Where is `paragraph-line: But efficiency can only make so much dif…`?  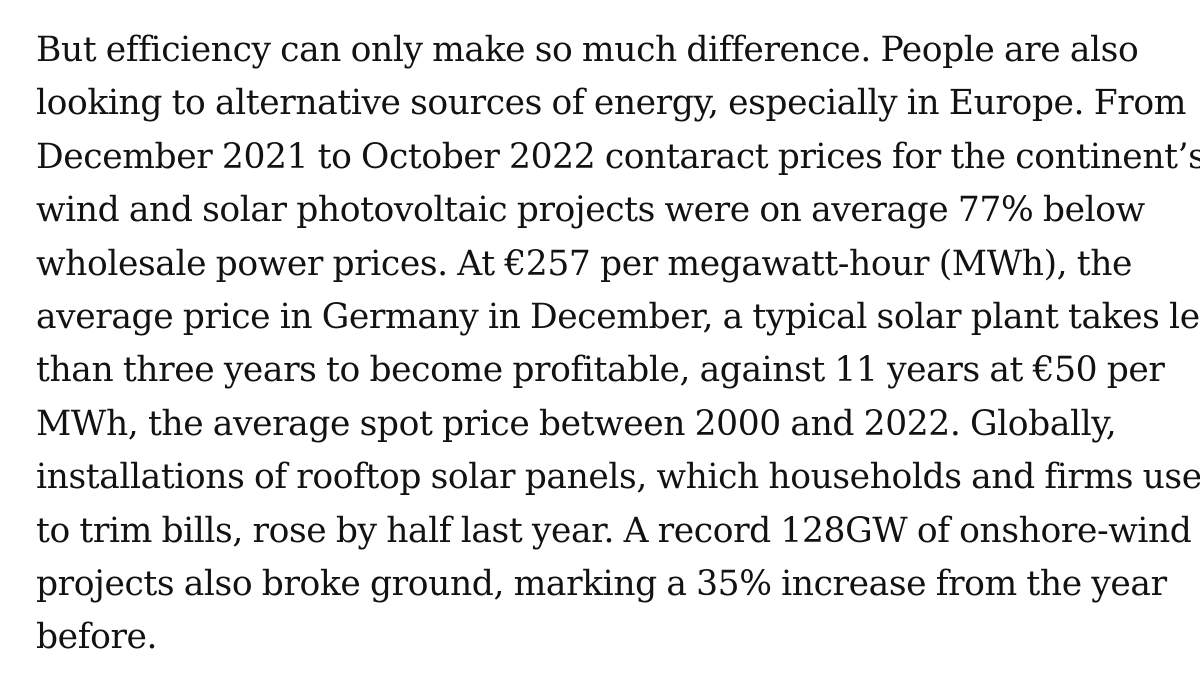 paragraph-line: But efficiency can only make so much dif… is located at coordinates (587, 50).